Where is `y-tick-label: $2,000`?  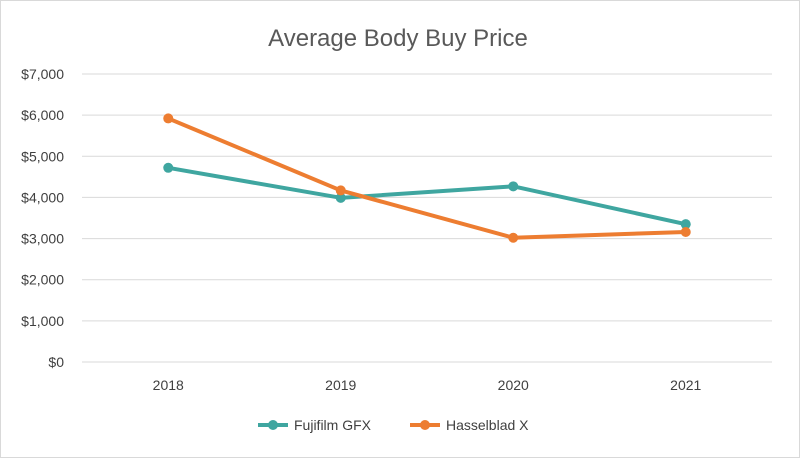 y-tick-label: $2,000 is located at coordinates (42, 280).